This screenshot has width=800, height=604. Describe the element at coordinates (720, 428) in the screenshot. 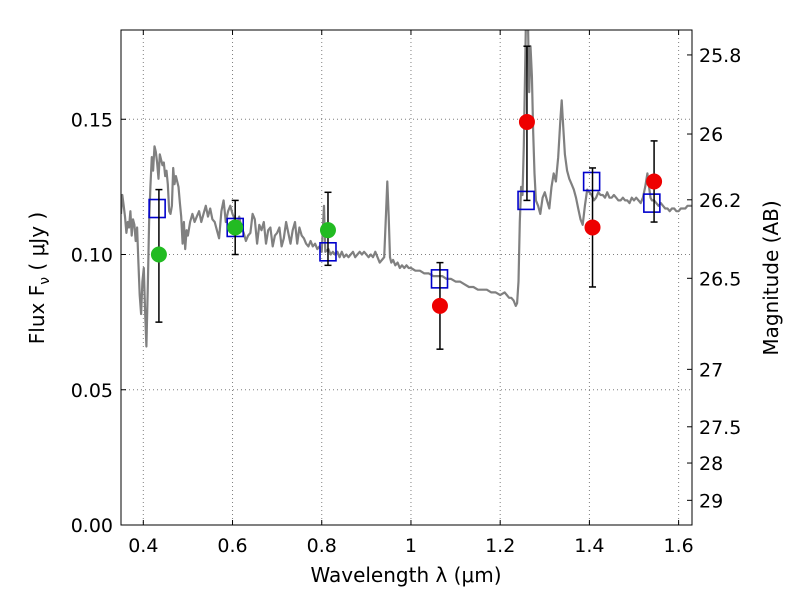

I see `right-tick-label: 27.5` at that location.